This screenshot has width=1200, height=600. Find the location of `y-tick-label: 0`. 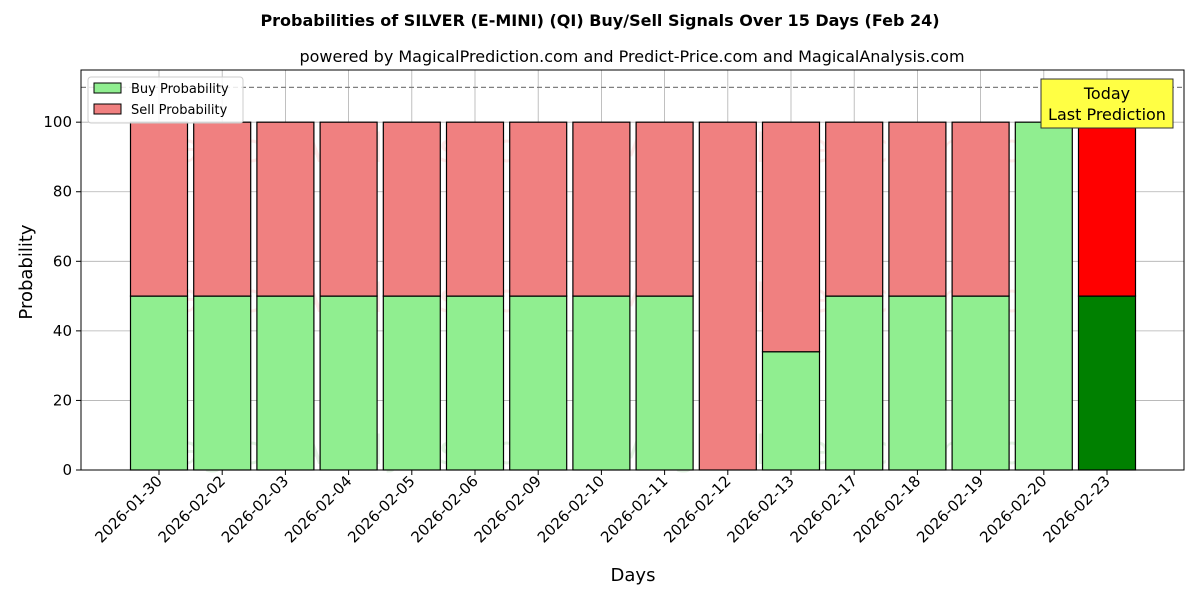

y-tick-label: 0 is located at coordinates (67, 470).